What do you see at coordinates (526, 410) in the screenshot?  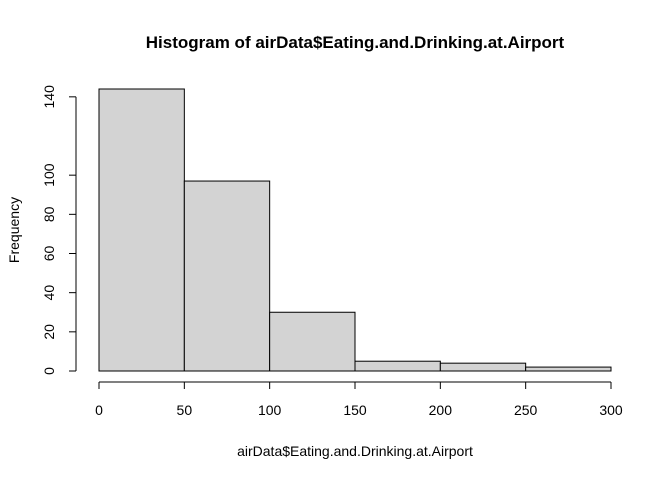 I see `x-tick-label: 250` at bounding box center [526, 410].